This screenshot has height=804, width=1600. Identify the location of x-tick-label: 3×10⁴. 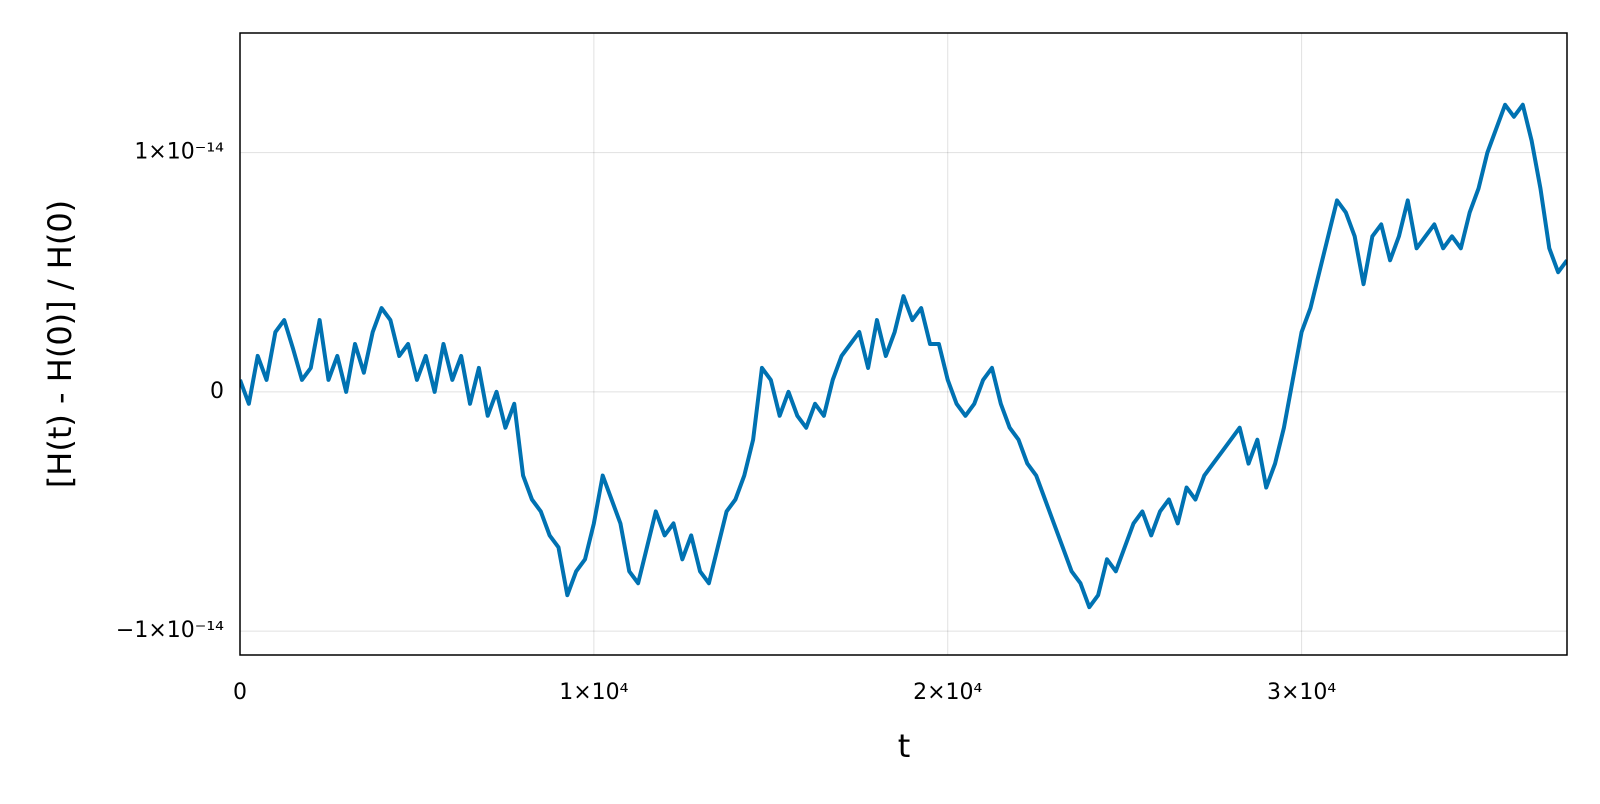
(1301, 692).